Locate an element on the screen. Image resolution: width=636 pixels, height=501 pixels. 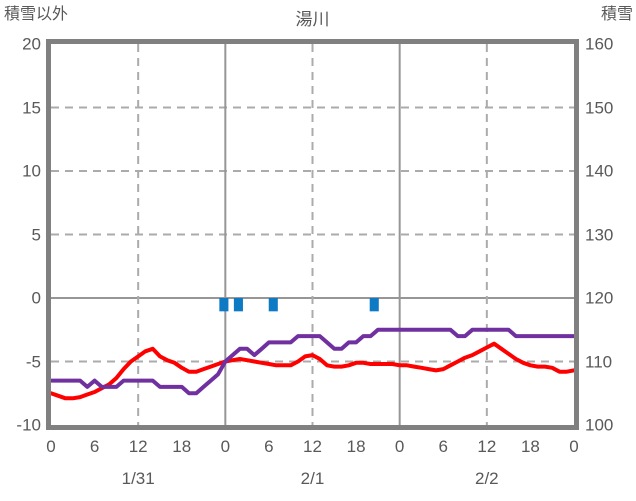
red-line-left-axis is located at coordinates (312, 371).